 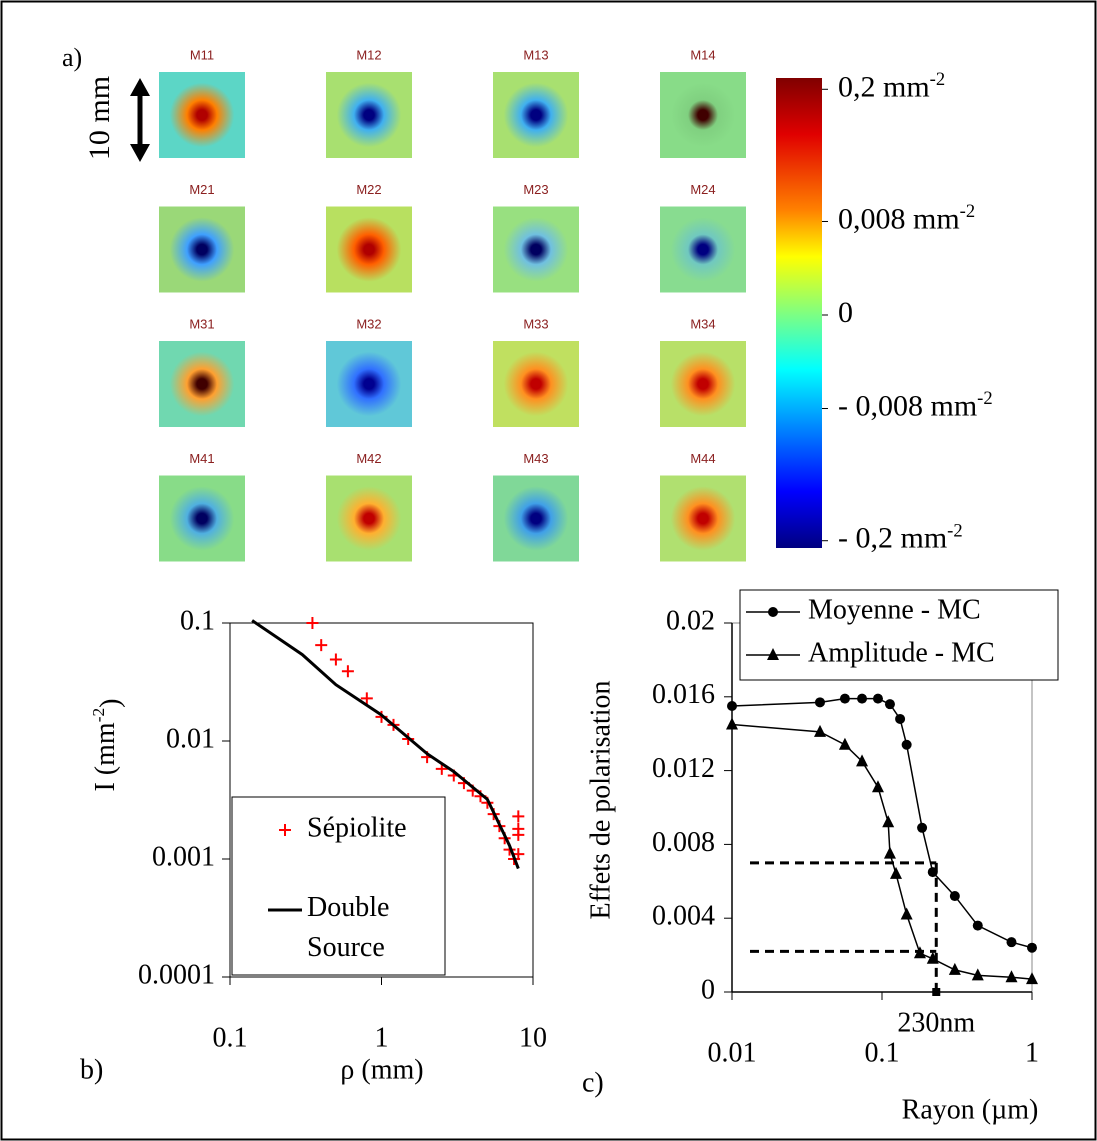 I want to click on scale-label: 10 mm, so click(x=99, y=118).